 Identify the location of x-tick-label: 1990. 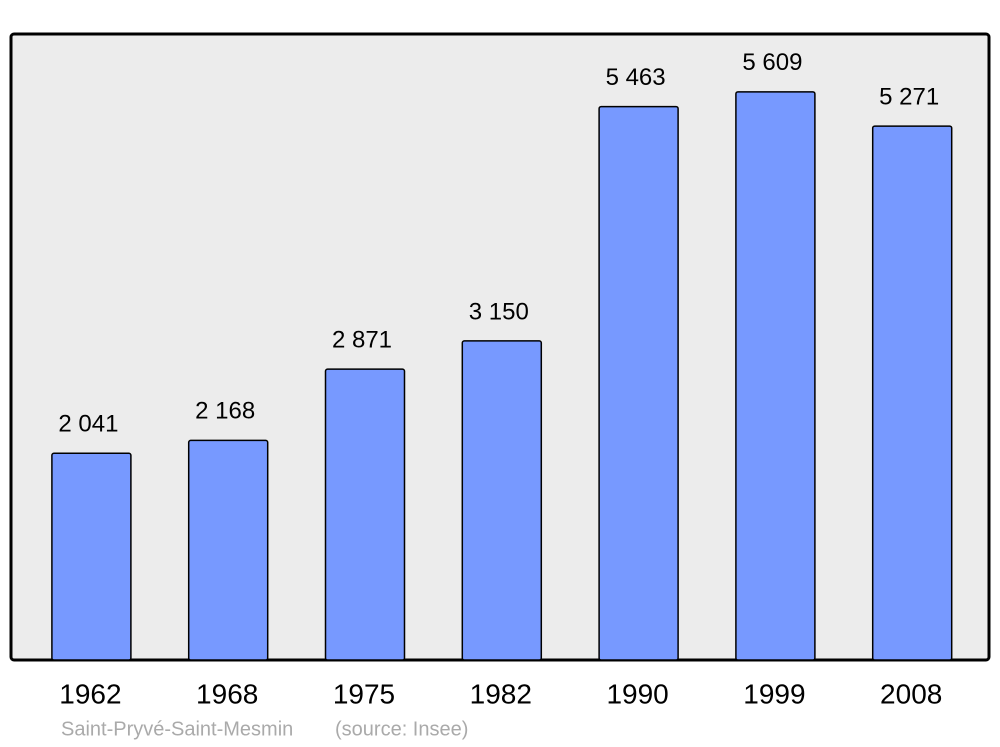
(637, 693).